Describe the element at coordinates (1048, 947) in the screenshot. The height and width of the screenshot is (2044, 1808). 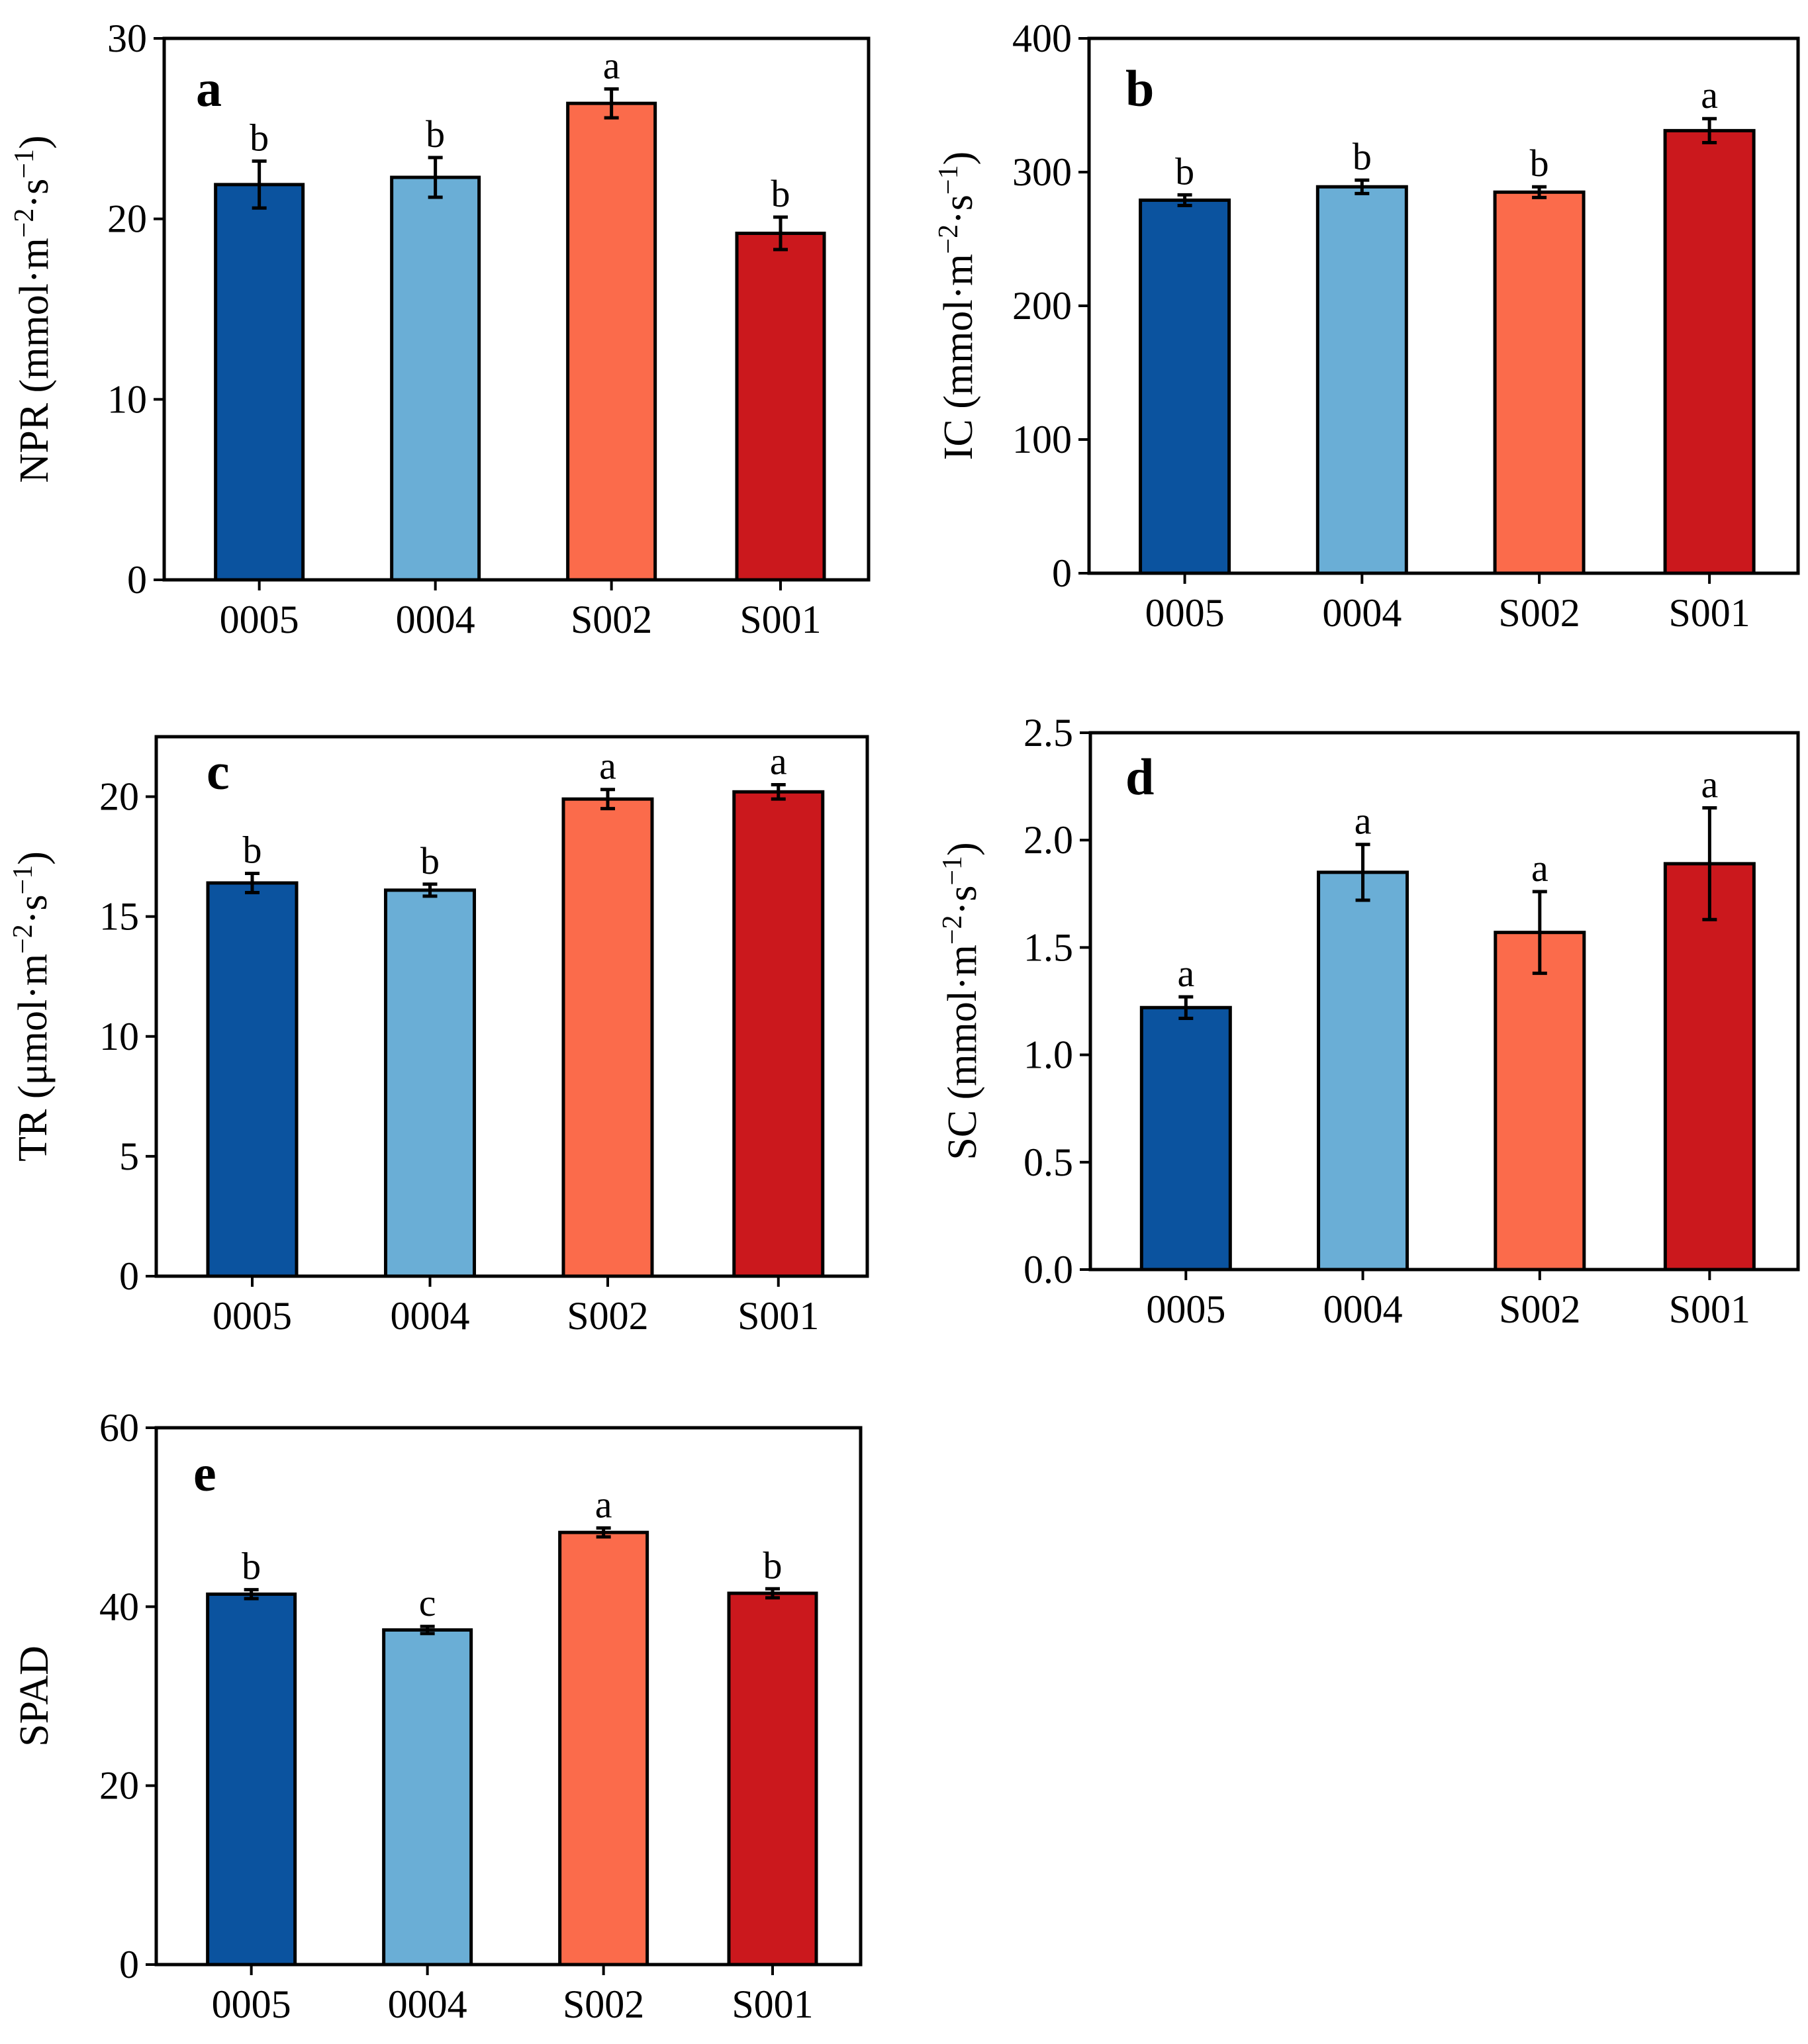
I see `y-tick-label-d: 1.5` at that location.